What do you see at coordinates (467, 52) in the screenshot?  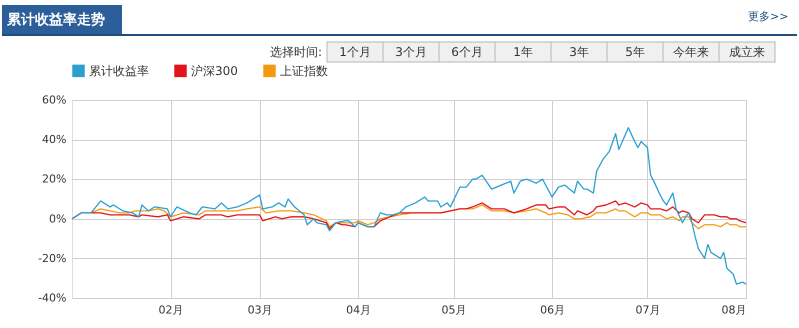 I see `text: 6个月` at bounding box center [467, 52].